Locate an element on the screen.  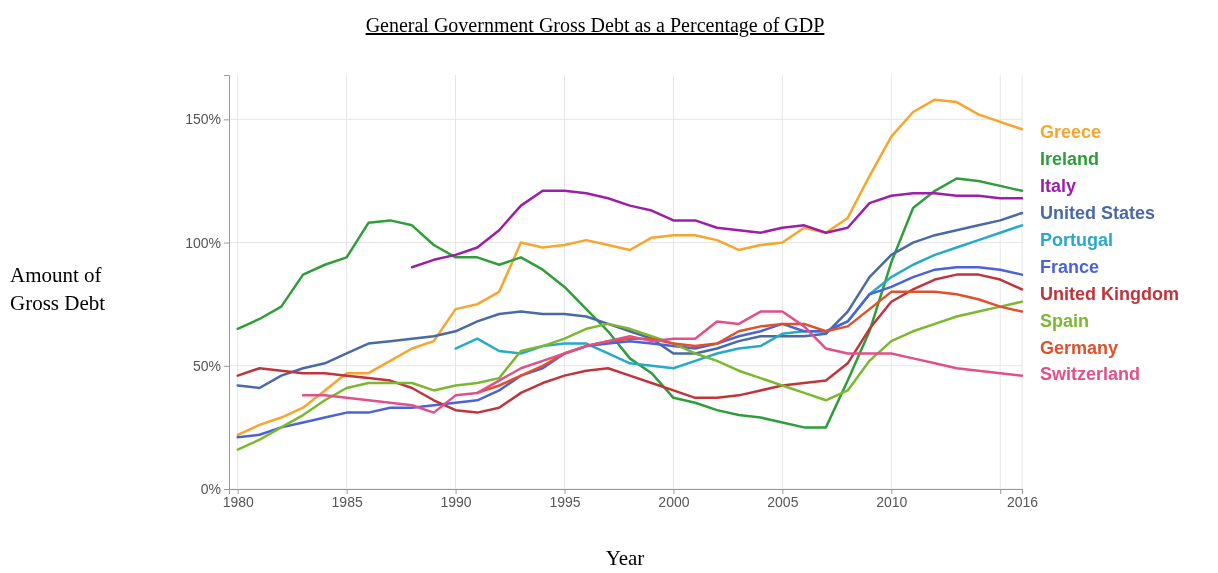
x-tick-label: 2005 is located at coordinates (783, 501).